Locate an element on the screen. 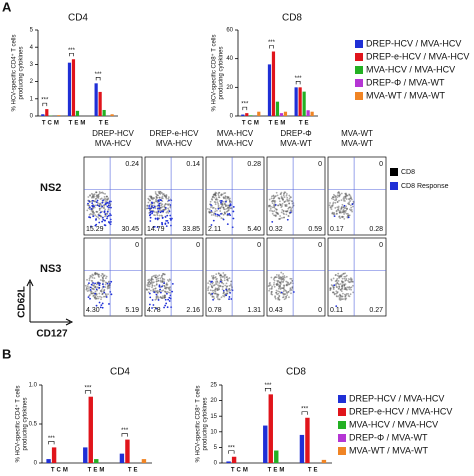  y-axis-label: producing cytokines is located at coordinates (222, 72).